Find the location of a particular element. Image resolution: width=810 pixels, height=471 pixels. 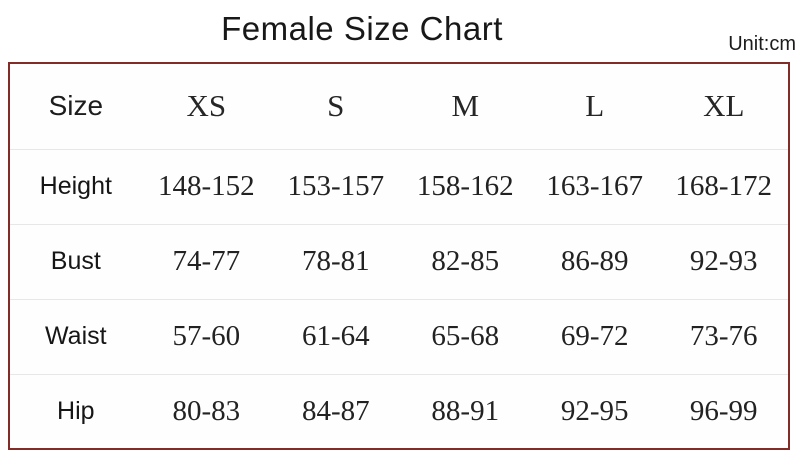

table-cell: 88-91 is located at coordinates (465, 410).